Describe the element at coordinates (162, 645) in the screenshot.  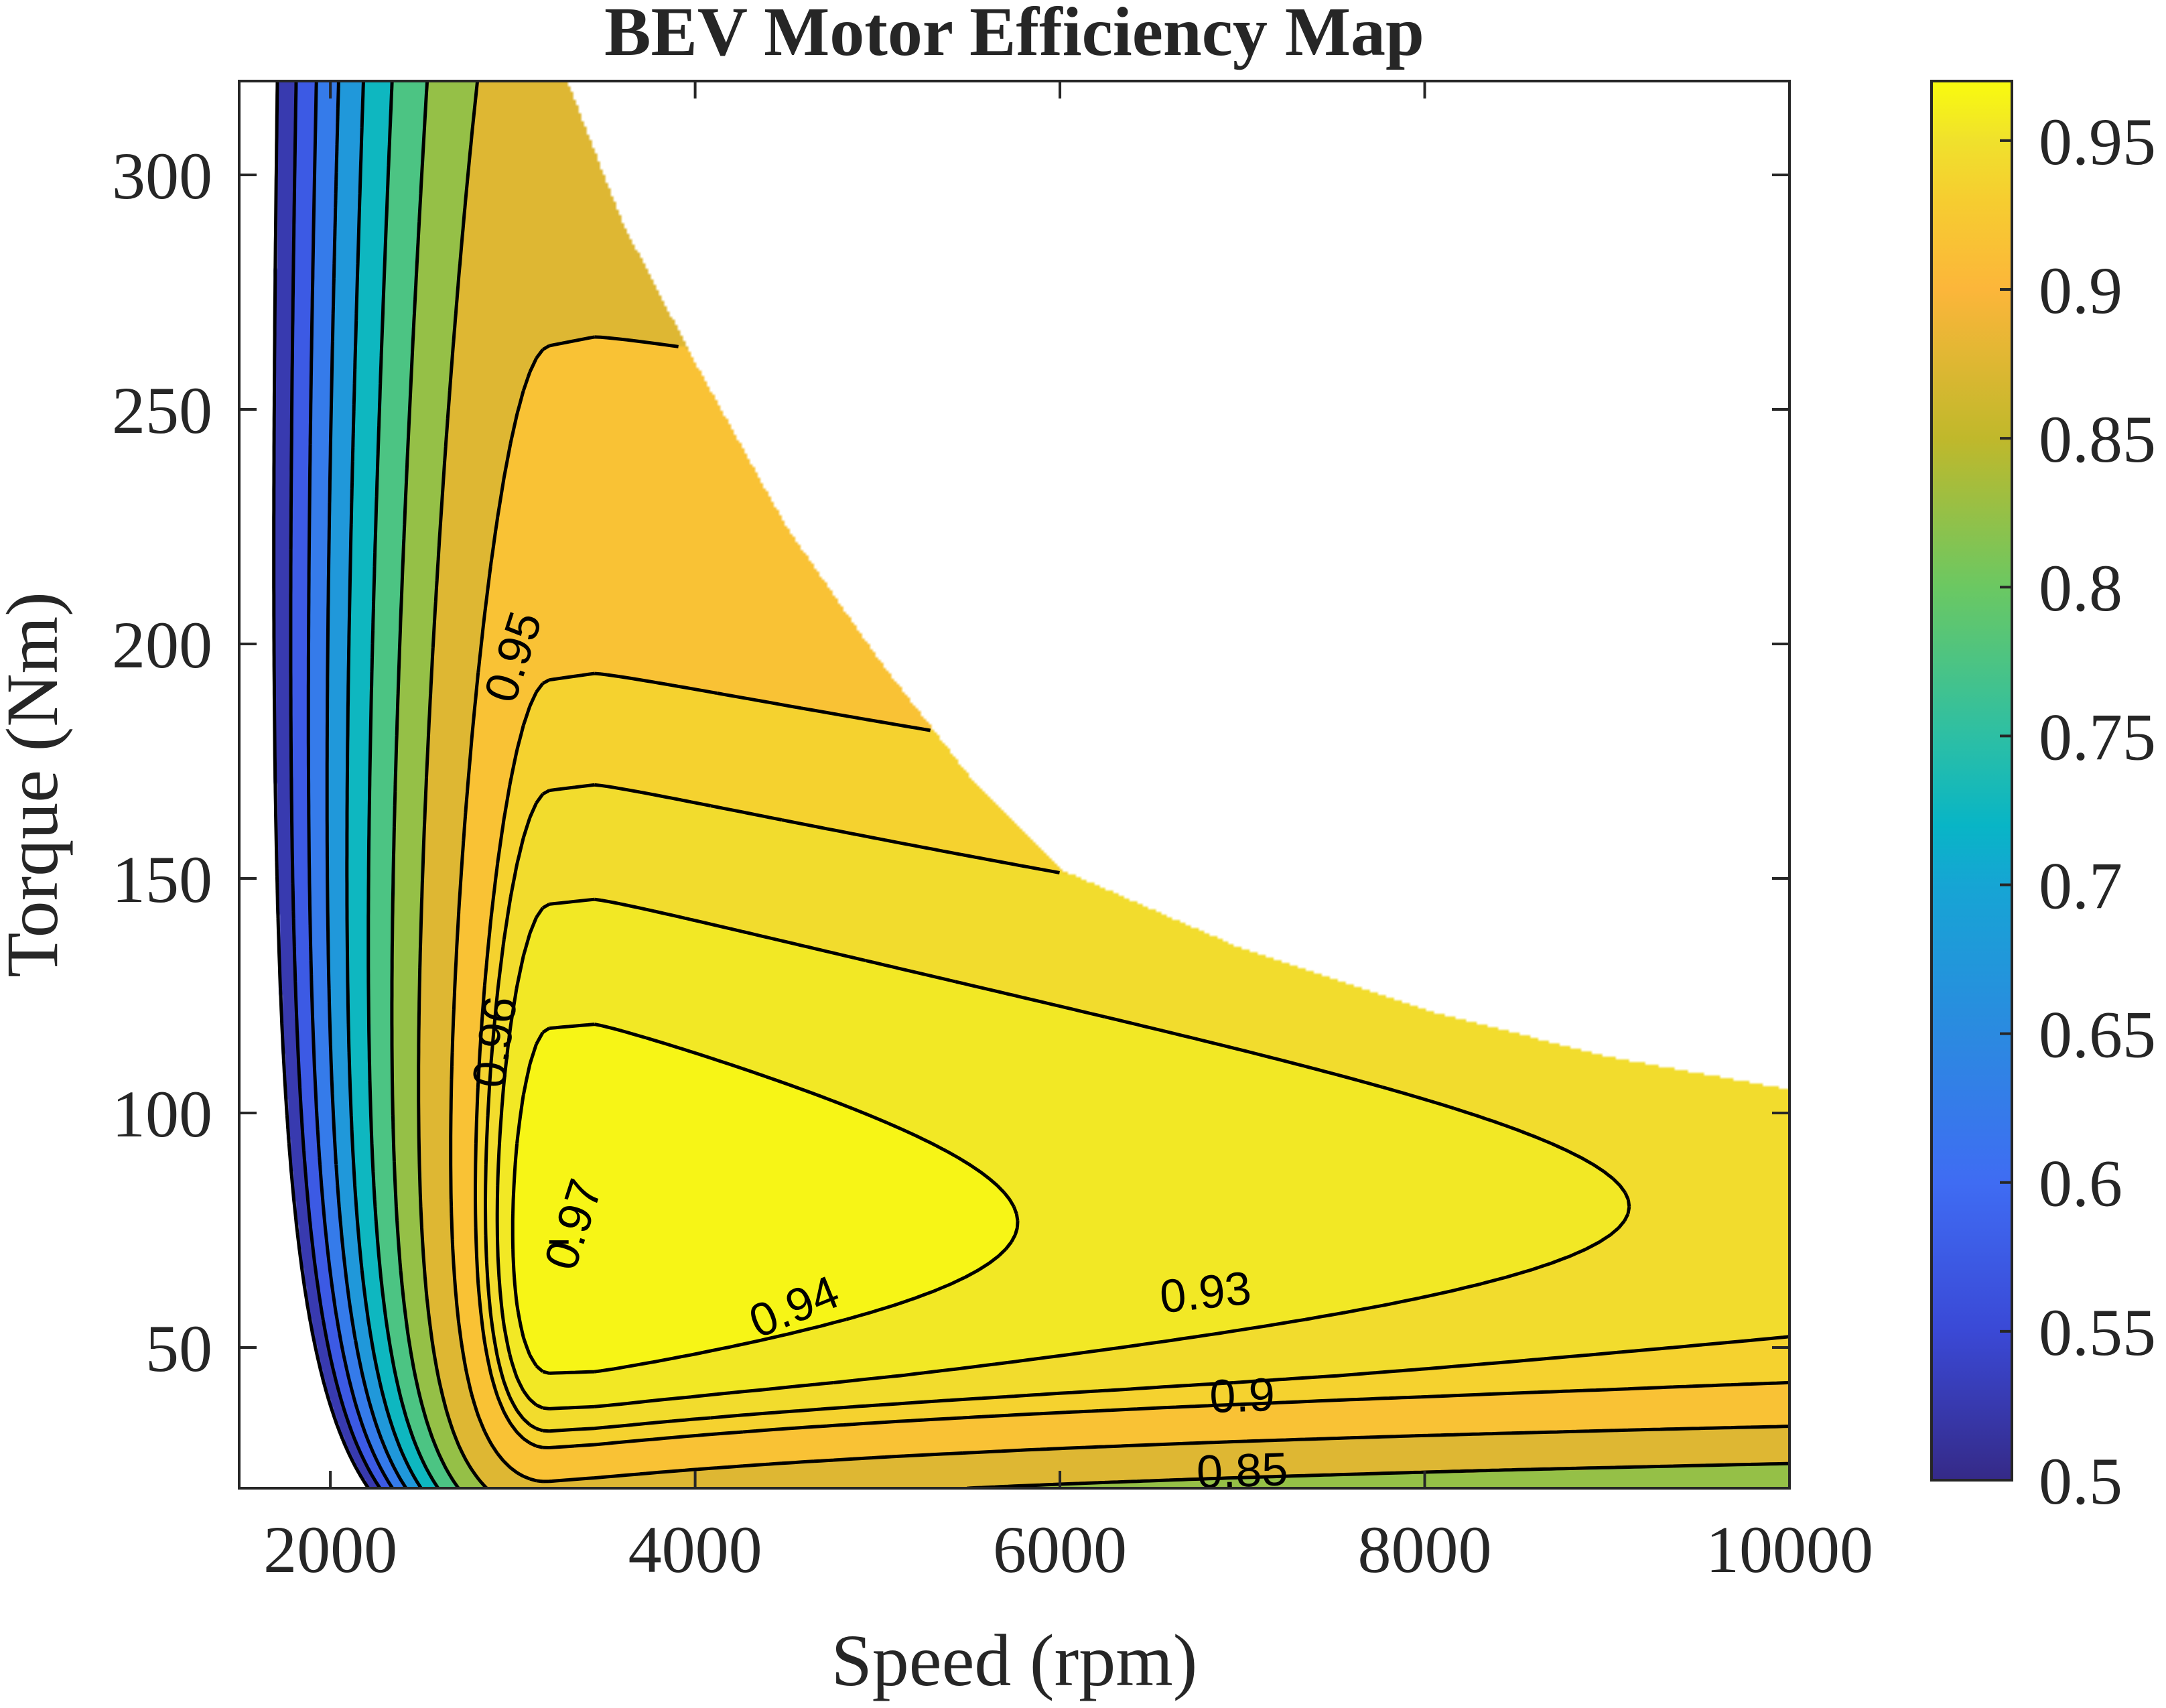
I see `y-tick-label: 200` at that location.